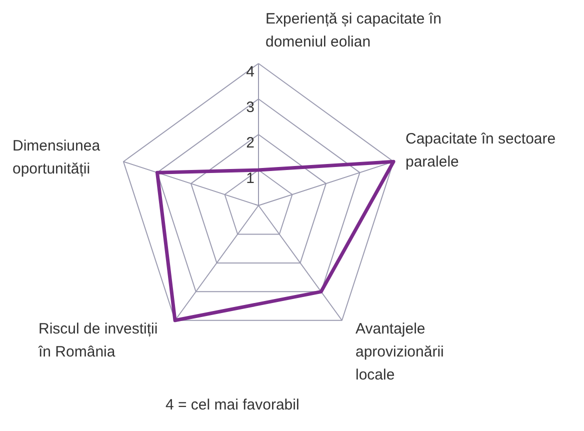 The width and height of the screenshot is (584, 431). Describe the element at coordinates (56, 158) in the screenshot. I see `spoke-label: Dimensiunea oportunității` at that location.